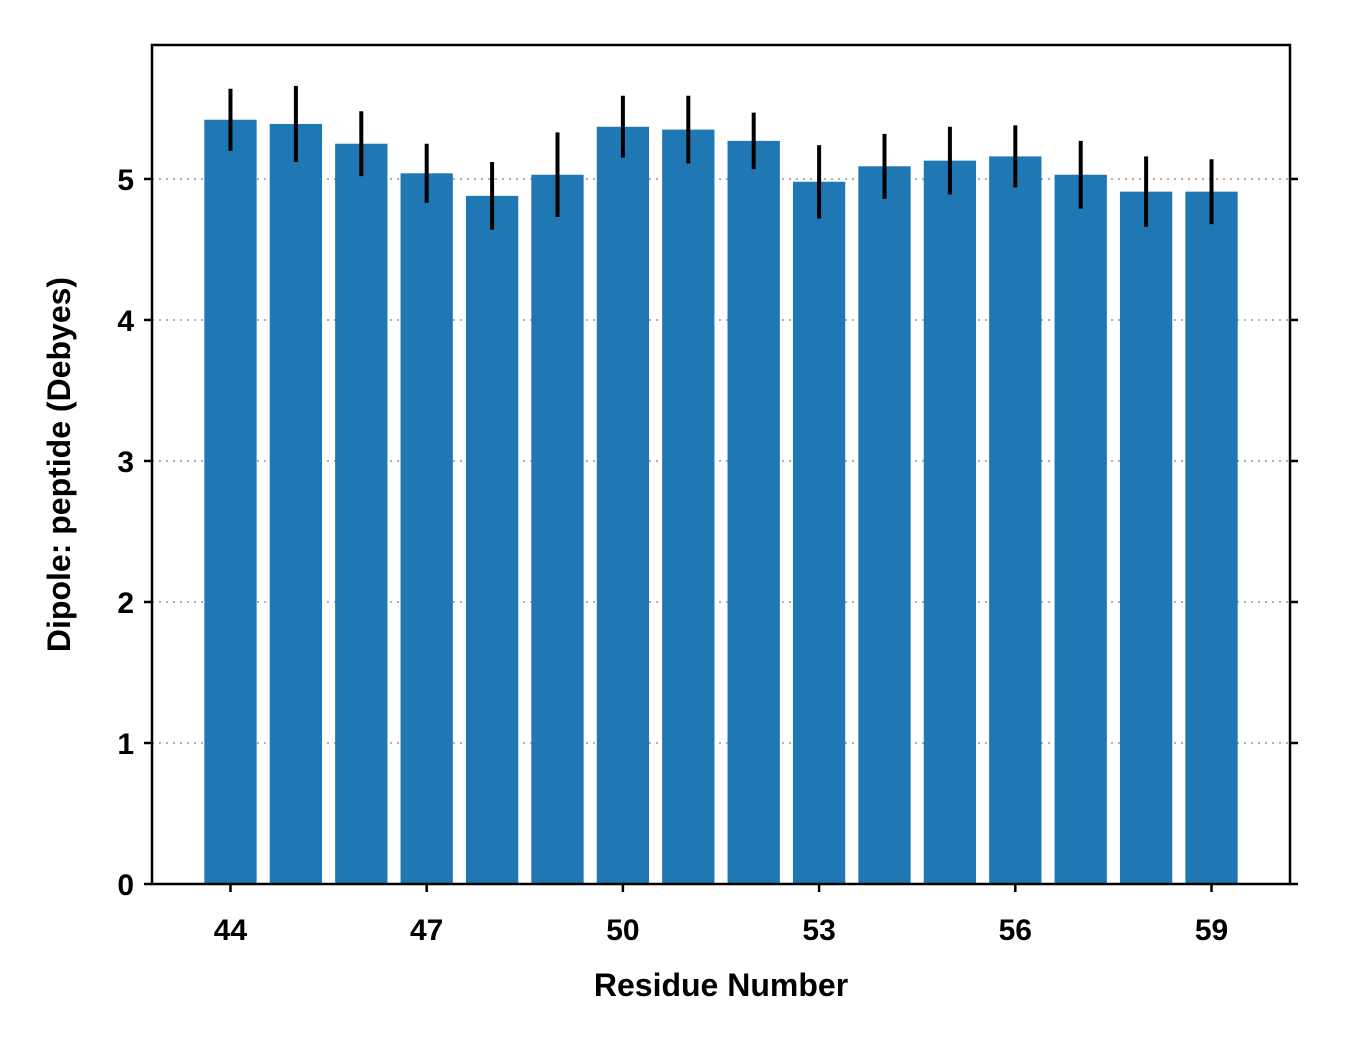  I want to click on y-tick-label: 0, so click(125, 885).